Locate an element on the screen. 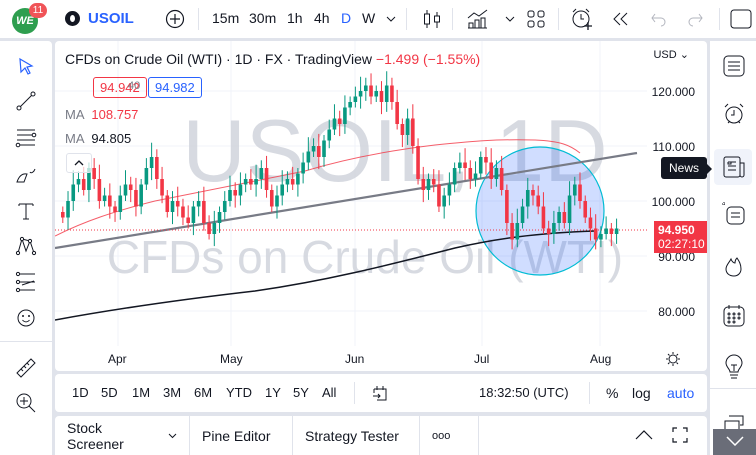 This screenshot has height=455, width=756. right-widget-bar is located at coordinates (733, 248).